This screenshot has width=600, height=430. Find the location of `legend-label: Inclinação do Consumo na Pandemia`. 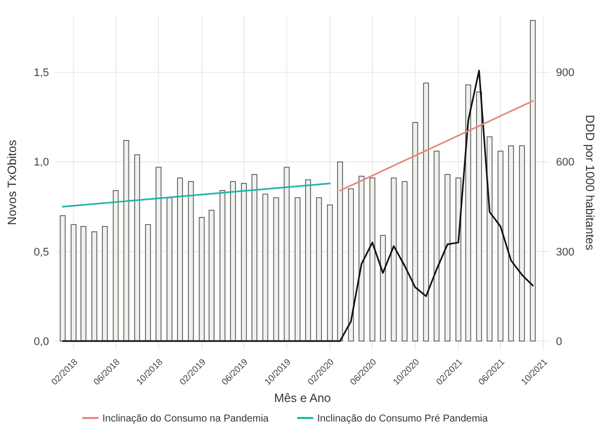

legend-label: Inclinação do Consumo na Pandemia is located at coordinates (186, 419).